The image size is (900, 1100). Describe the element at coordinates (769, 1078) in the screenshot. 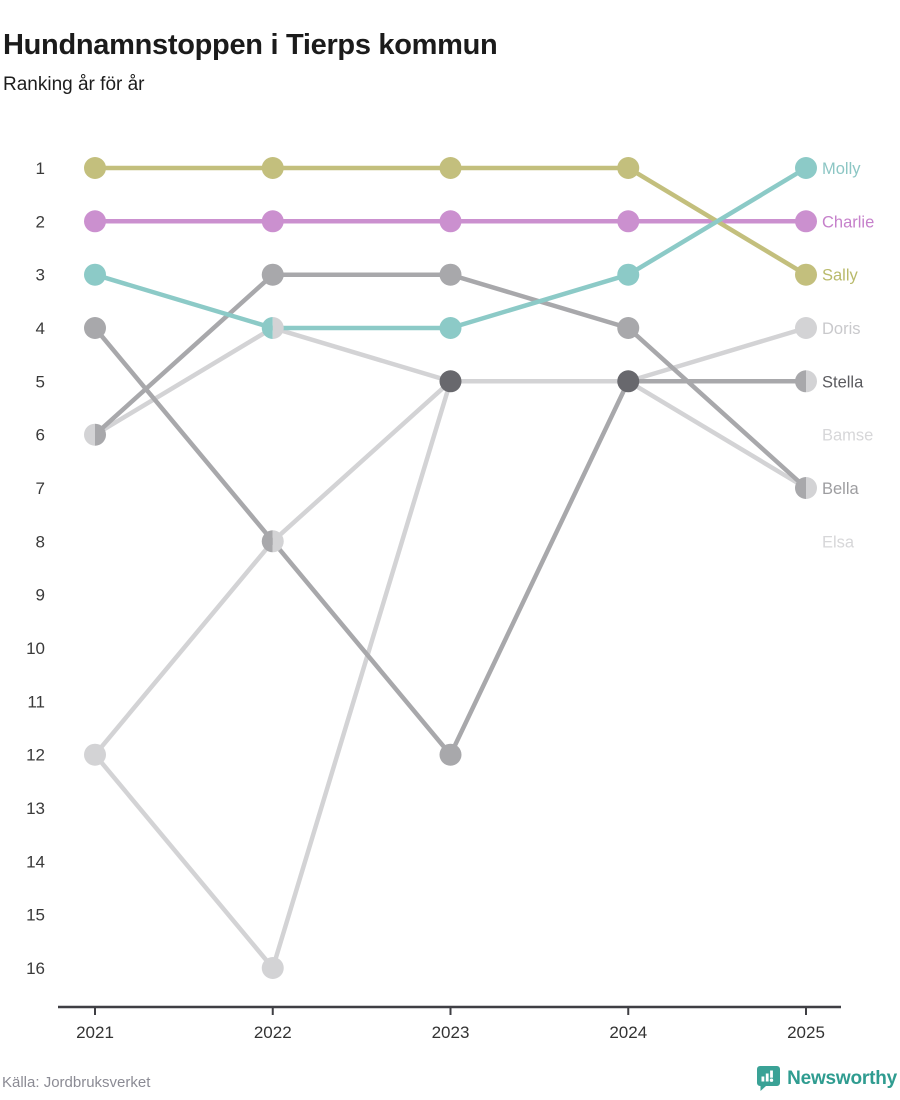

I see `newsworthy-icon` at that location.